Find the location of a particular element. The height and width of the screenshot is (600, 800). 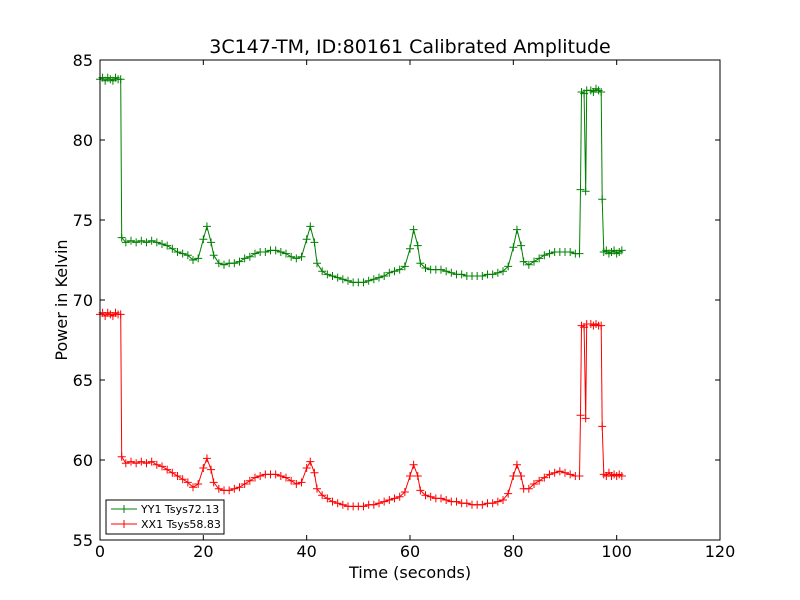

legend-label: YY1 Tsys72.13 is located at coordinates (179, 509).